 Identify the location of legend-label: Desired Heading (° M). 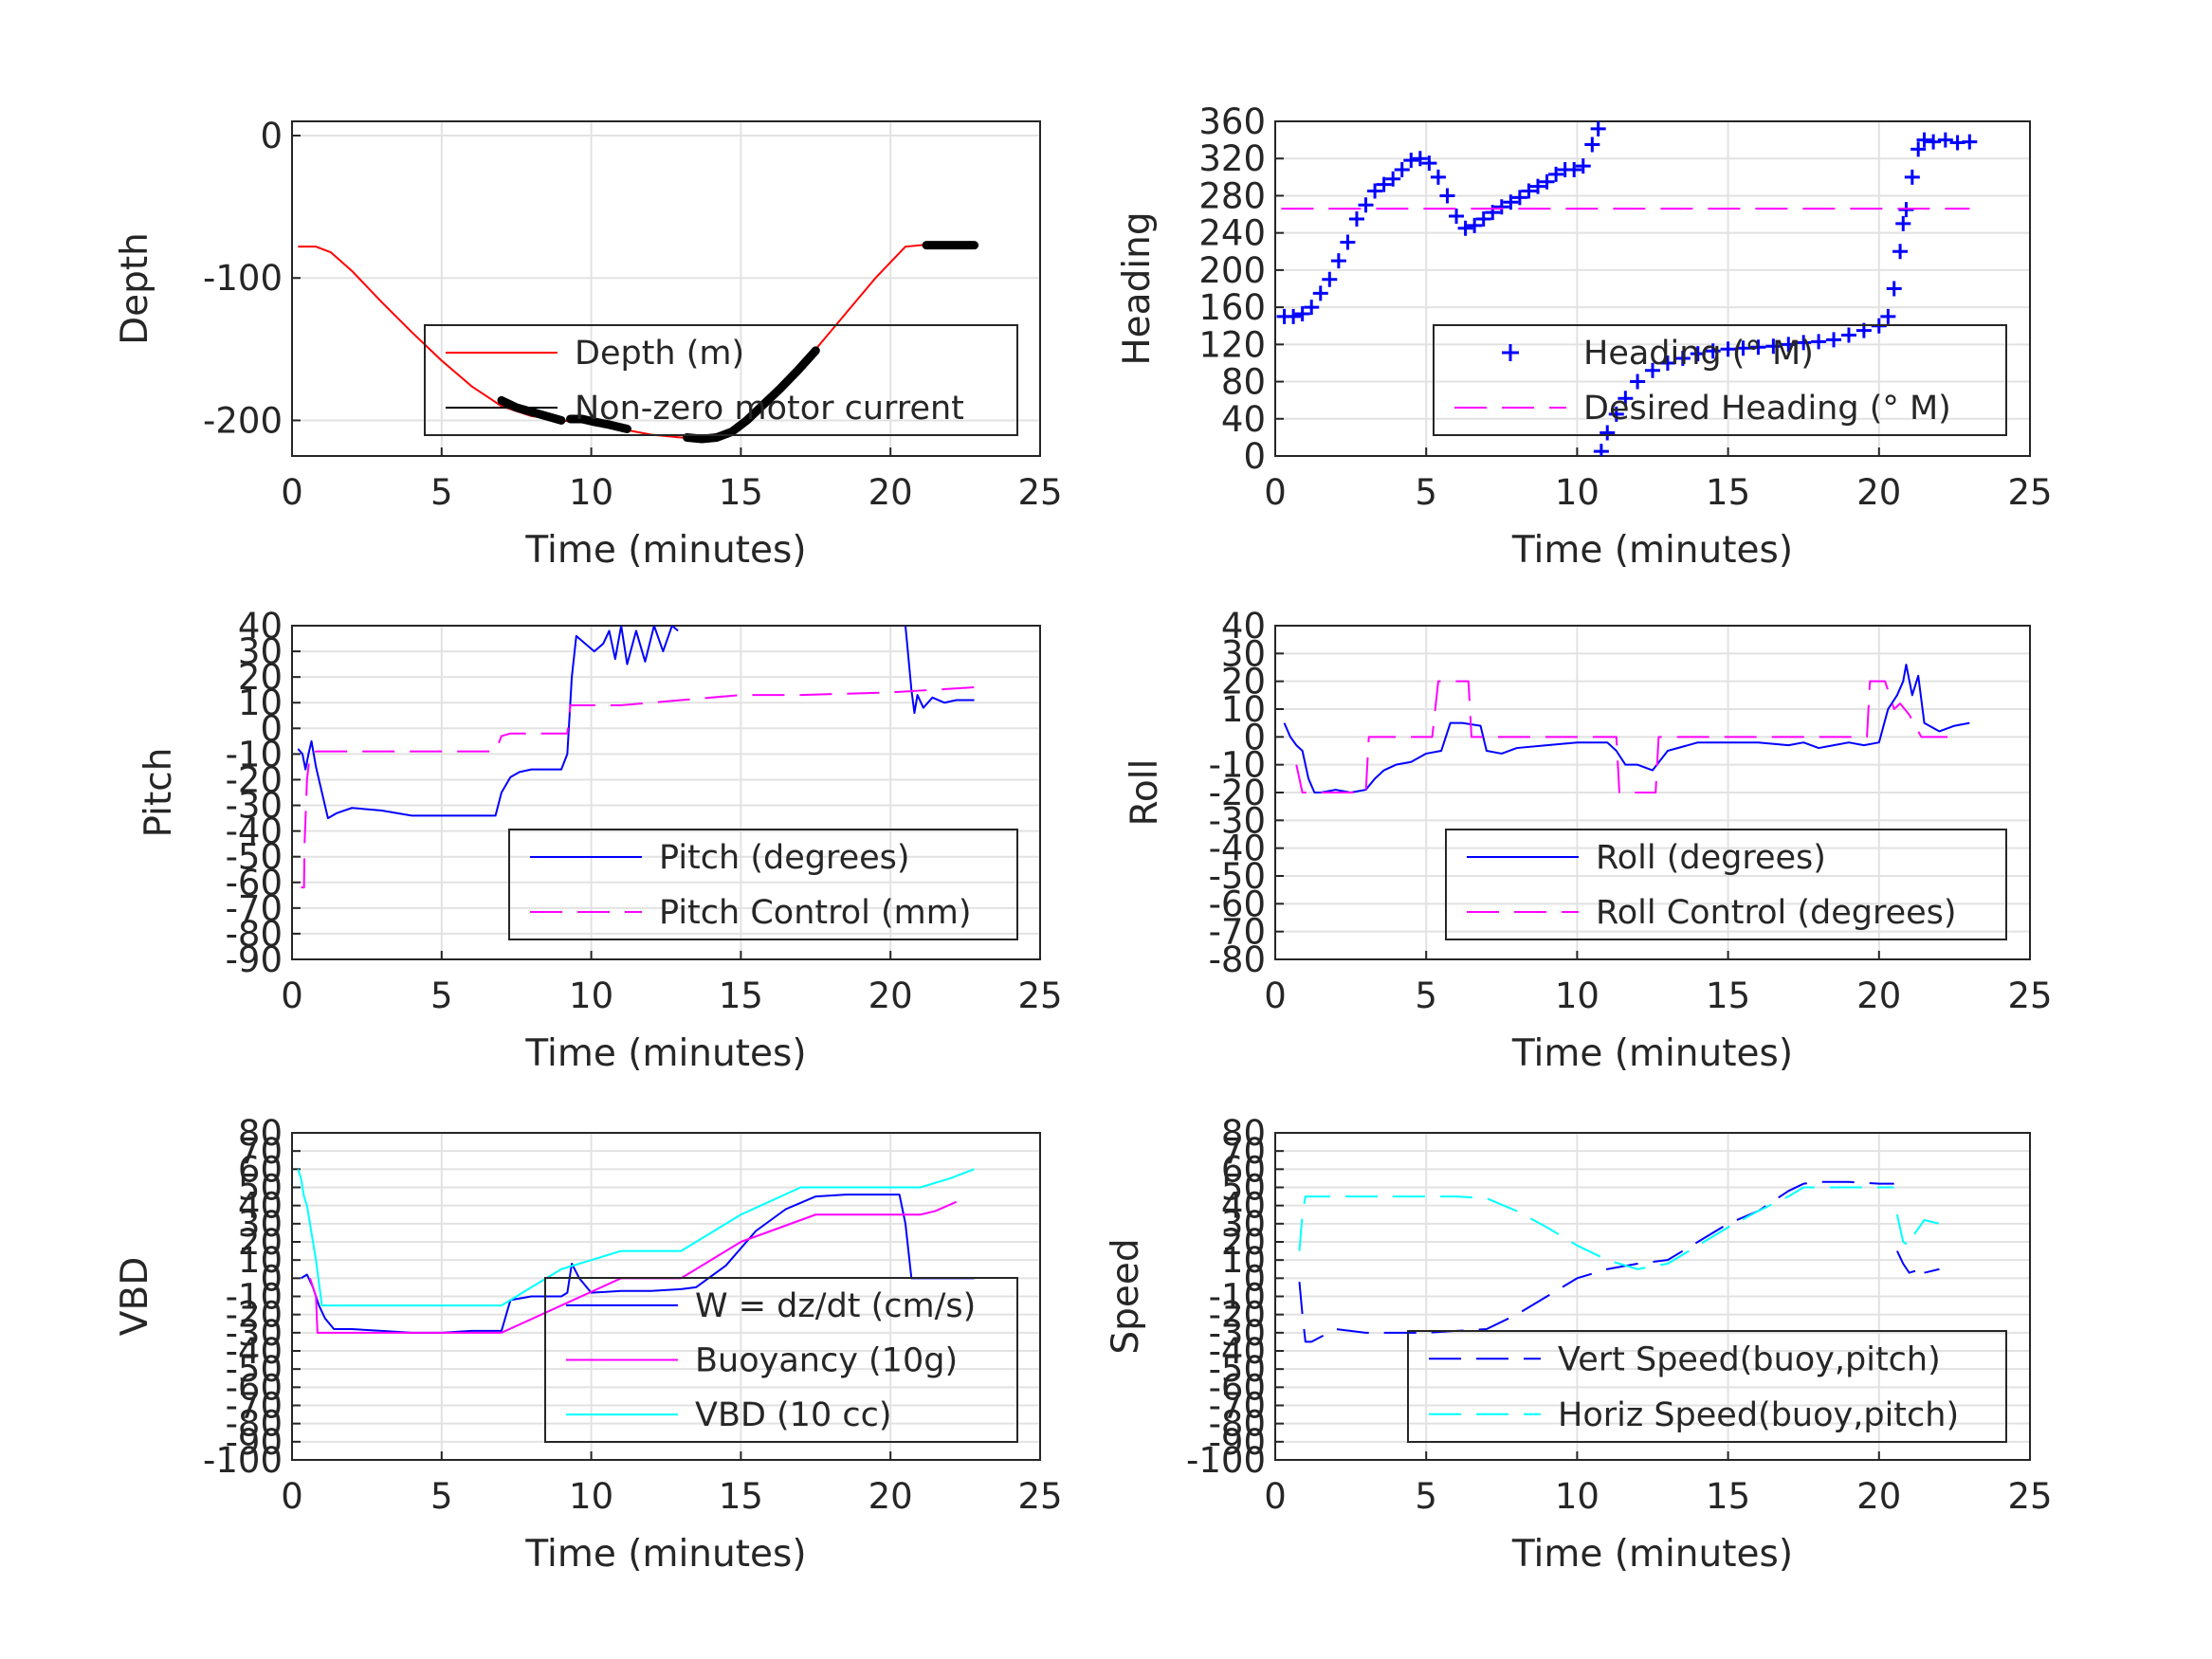
(1767, 409).